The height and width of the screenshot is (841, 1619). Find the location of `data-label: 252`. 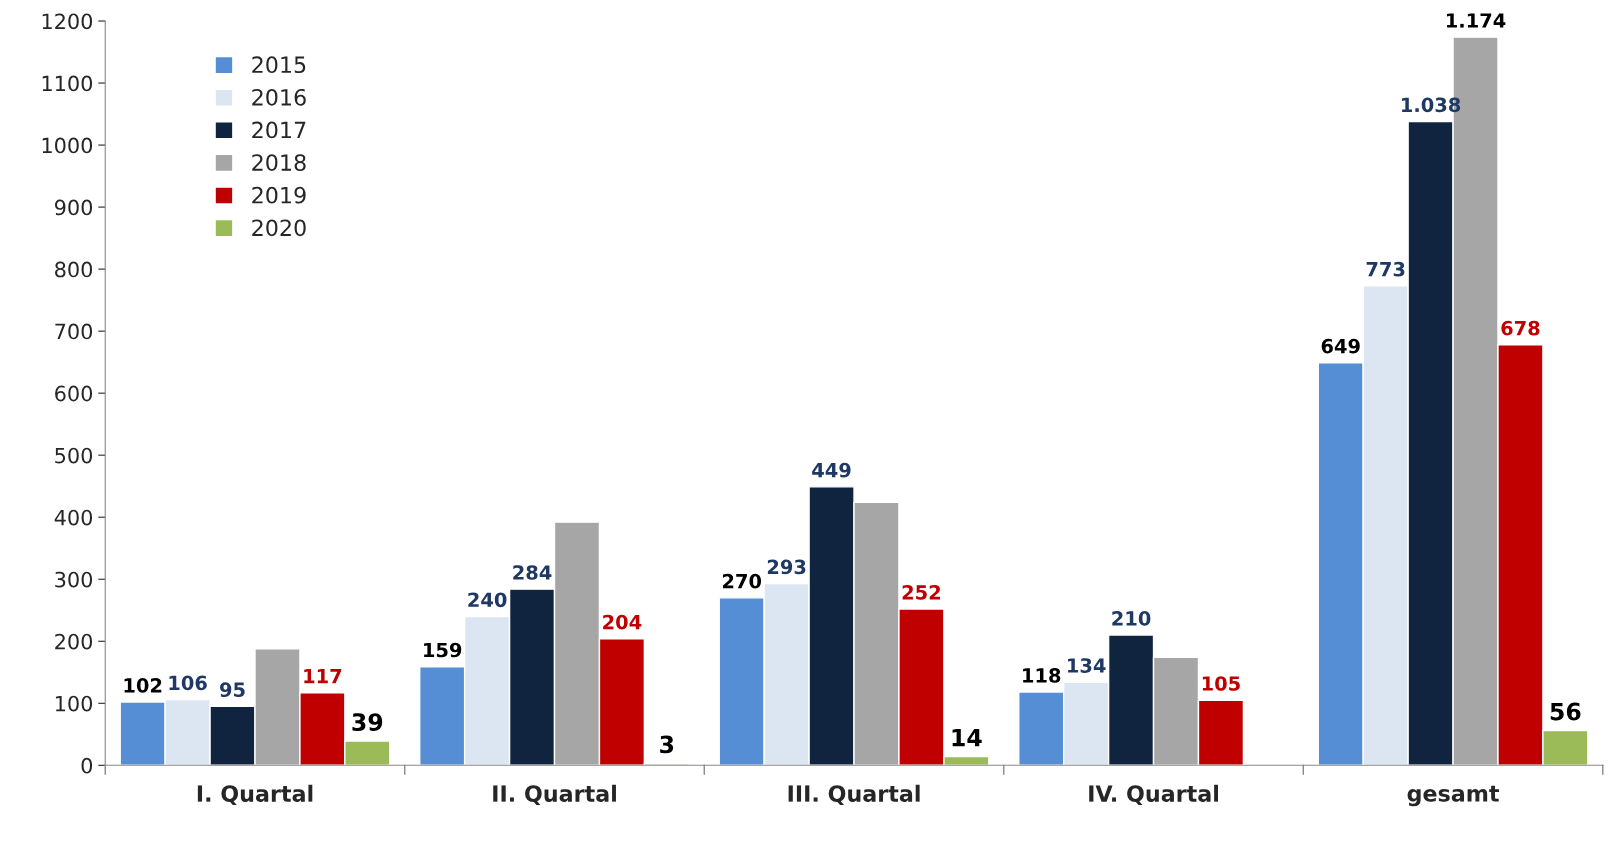

data-label: 252 is located at coordinates (921, 592).